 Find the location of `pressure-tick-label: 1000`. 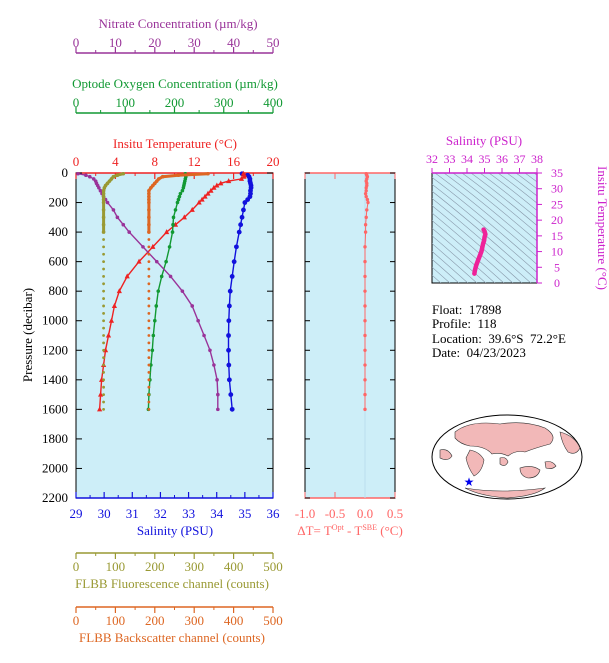

pressure-tick-label: 1000 is located at coordinates (55, 320).